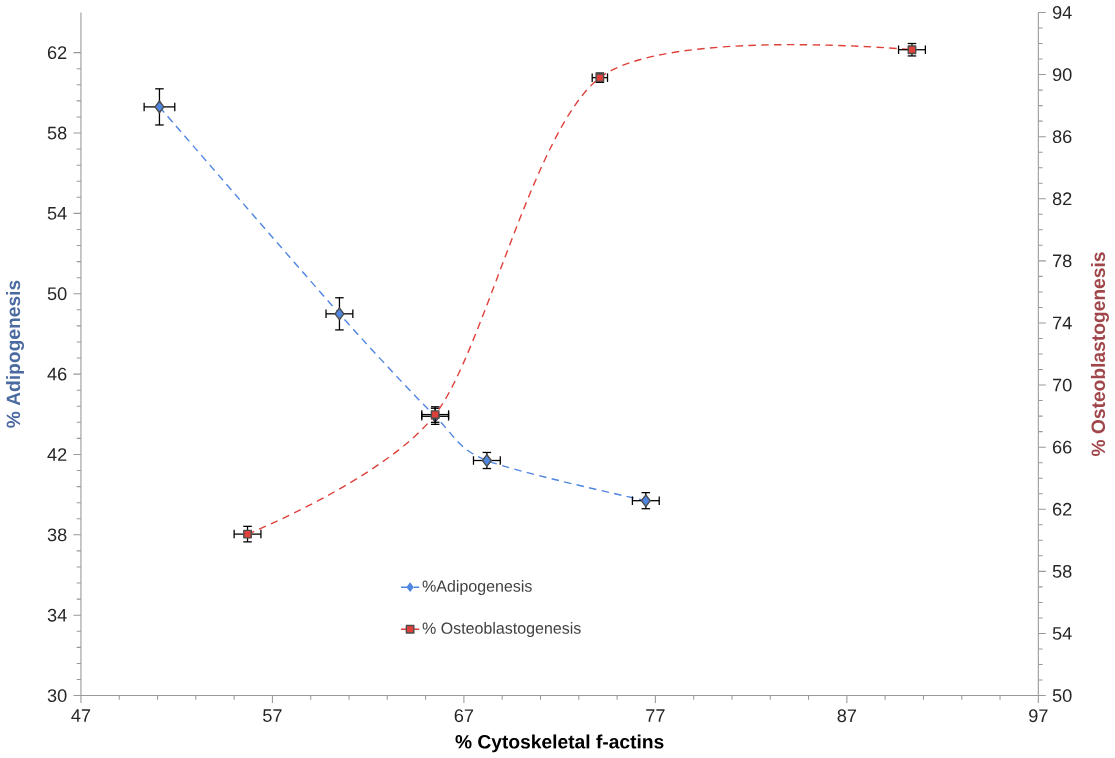 Image resolution: width=1115 pixels, height=758 pixels. Describe the element at coordinates (1062, 447) in the screenshot. I see `y2-tick-label: 66` at that location.